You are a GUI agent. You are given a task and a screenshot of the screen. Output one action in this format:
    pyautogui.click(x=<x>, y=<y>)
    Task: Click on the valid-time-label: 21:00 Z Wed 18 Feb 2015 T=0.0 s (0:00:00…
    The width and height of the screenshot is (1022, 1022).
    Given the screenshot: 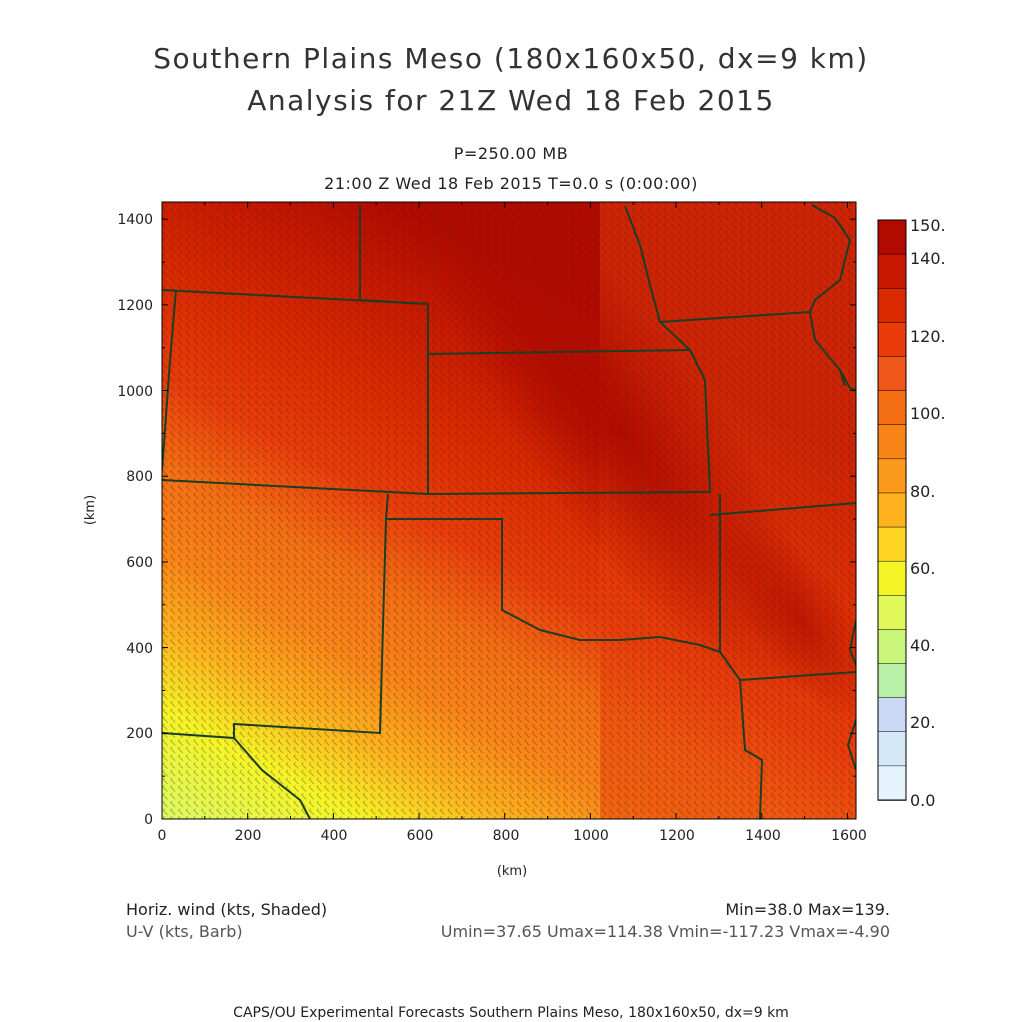 What is the action you would take?
    pyautogui.click(x=511, y=183)
    